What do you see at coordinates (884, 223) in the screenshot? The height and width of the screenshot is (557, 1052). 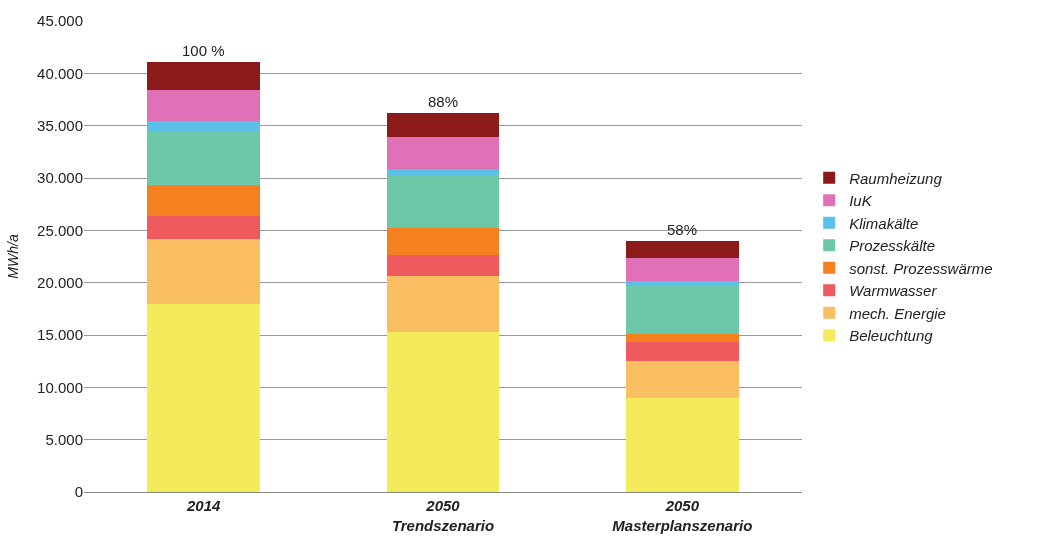 I see `legend-label: Klimakälte` at bounding box center [884, 223].